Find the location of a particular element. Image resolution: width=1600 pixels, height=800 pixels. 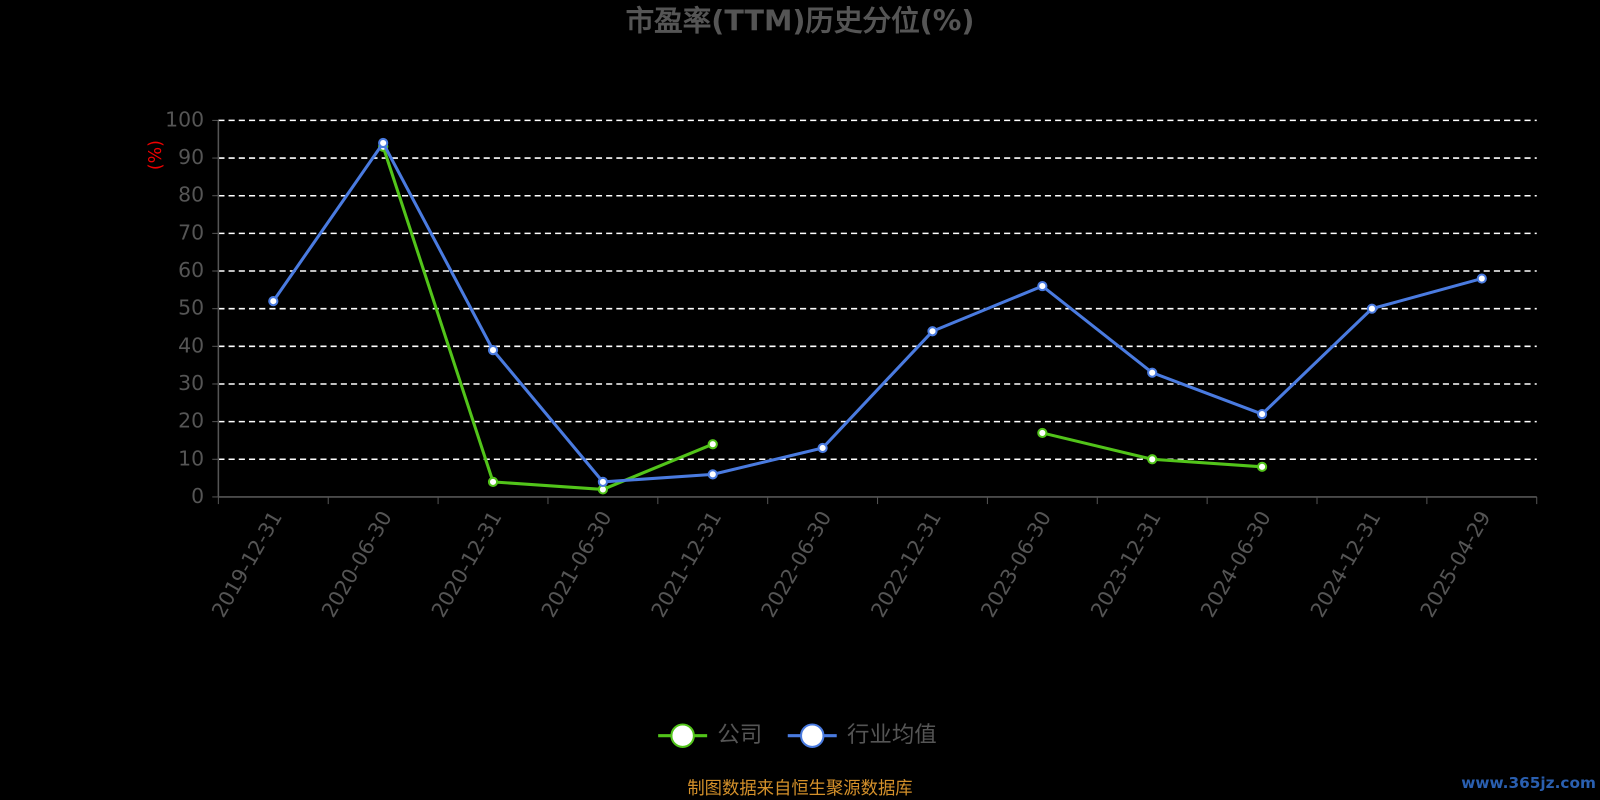

y-tick-label: 90 is located at coordinates (191, 157).